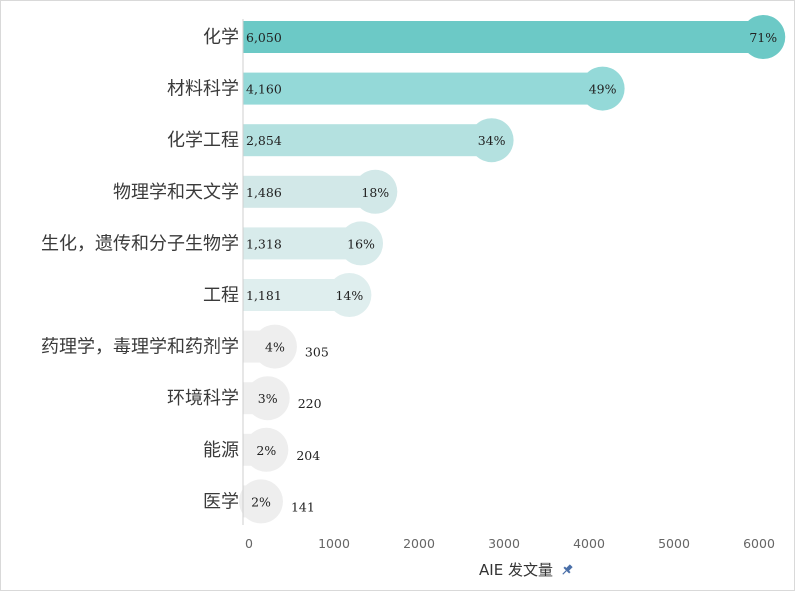  I want to click on percent-label-4: 16%, so click(361, 243).